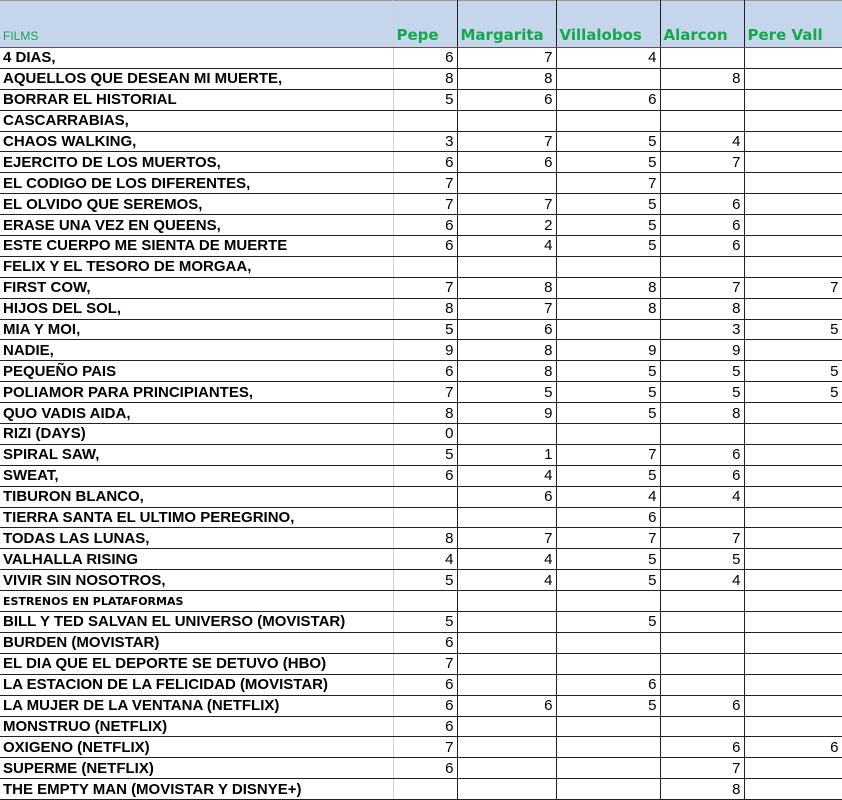 The width and height of the screenshot is (842, 800). I want to click on film-title-cell: EJERCITO DE LOS MUERTOS,, so click(197, 162).